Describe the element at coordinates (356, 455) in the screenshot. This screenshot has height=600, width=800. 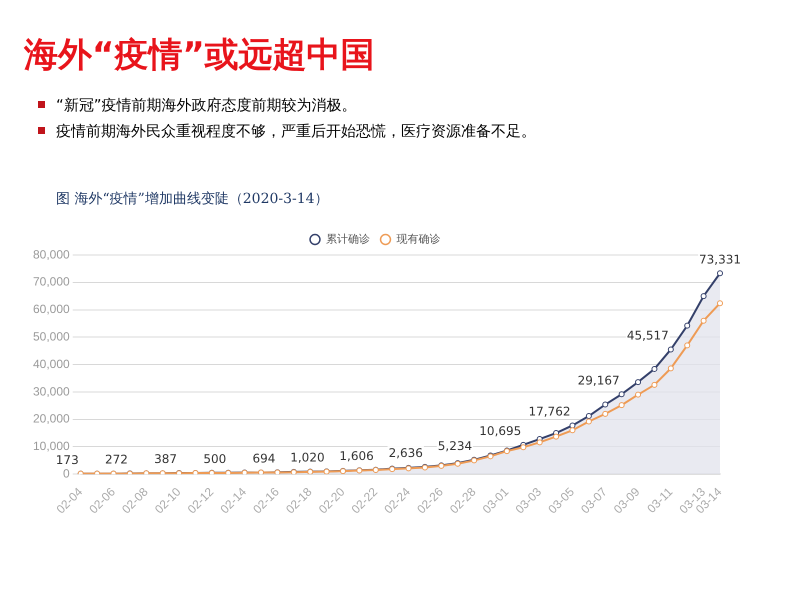
I see `data-label: 1,606` at that location.